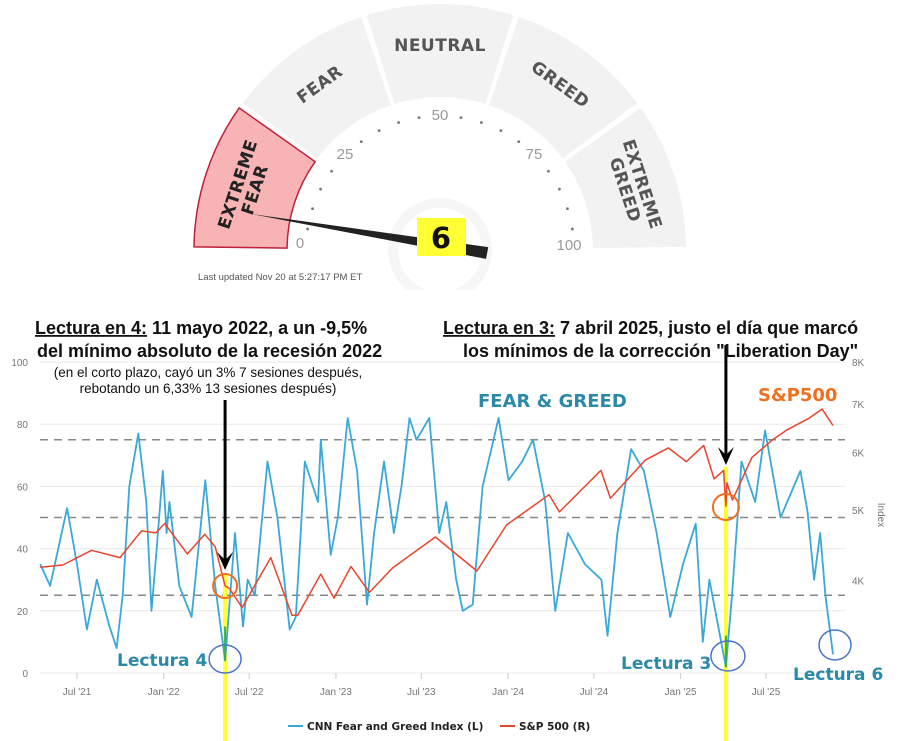 The width and height of the screenshot is (900, 741). What do you see at coordinates (23, 487) in the screenshot?
I see `y-left-tick: 60` at bounding box center [23, 487].